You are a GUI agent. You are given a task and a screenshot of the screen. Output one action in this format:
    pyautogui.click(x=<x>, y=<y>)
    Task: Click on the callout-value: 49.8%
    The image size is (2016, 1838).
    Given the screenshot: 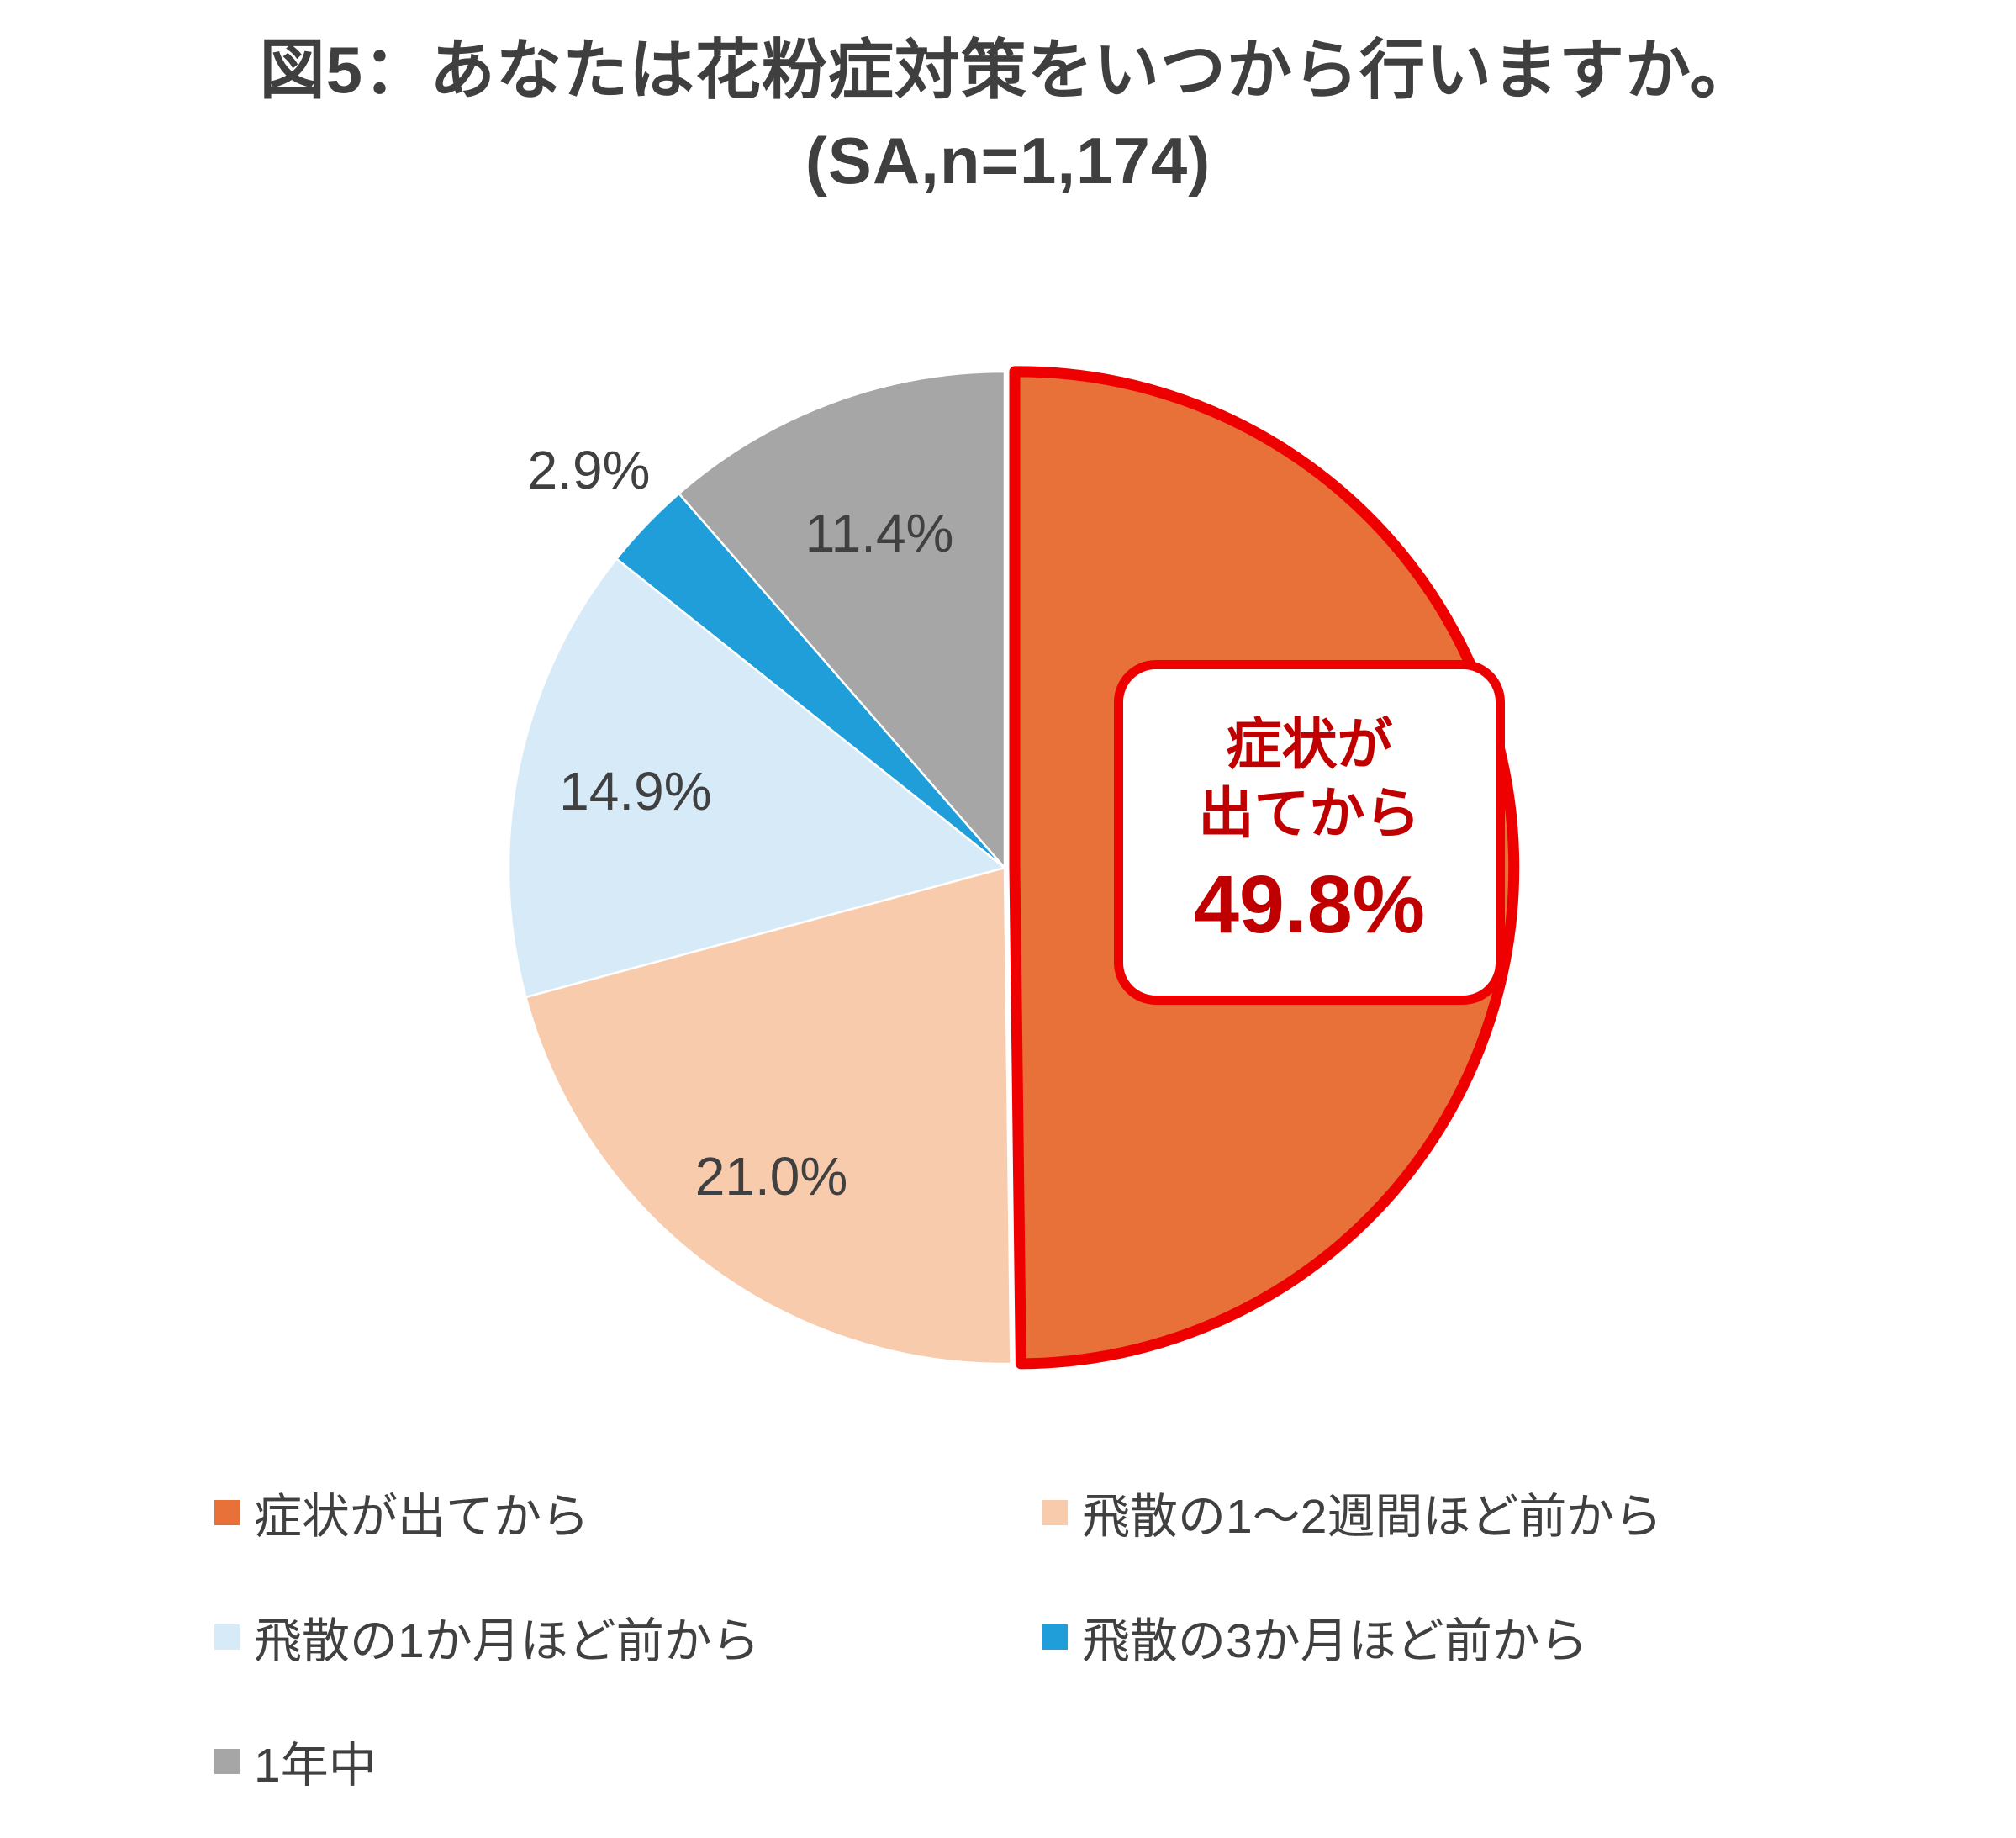 What is the action you would take?
    pyautogui.click(x=1309, y=904)
    